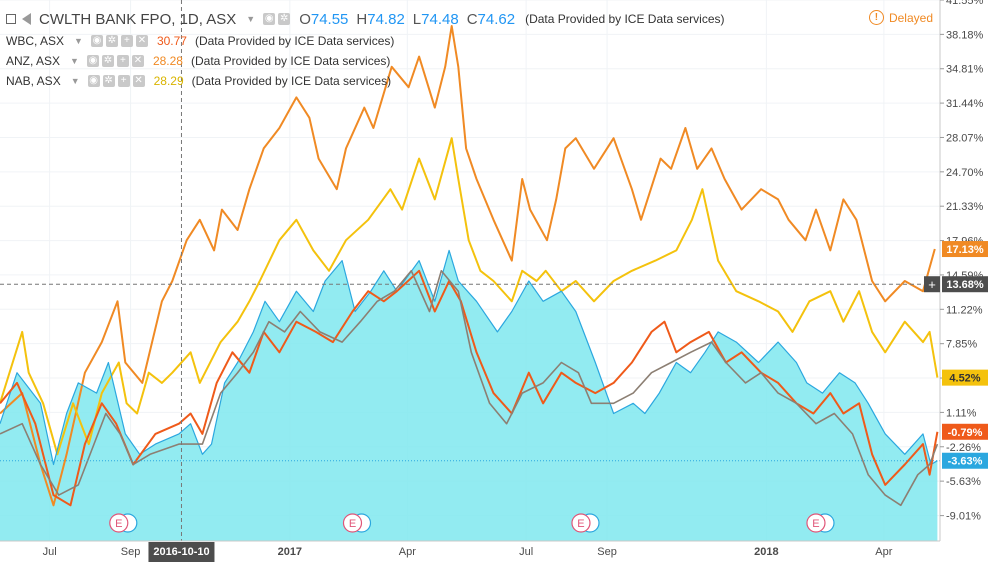 Image resolution: width=991 pixels, height=562 pixels. What do you see at coordinates (965, 35) in the screenshot?
I see `price-tick-label: 38.18%` at bounding box center [965, 35].